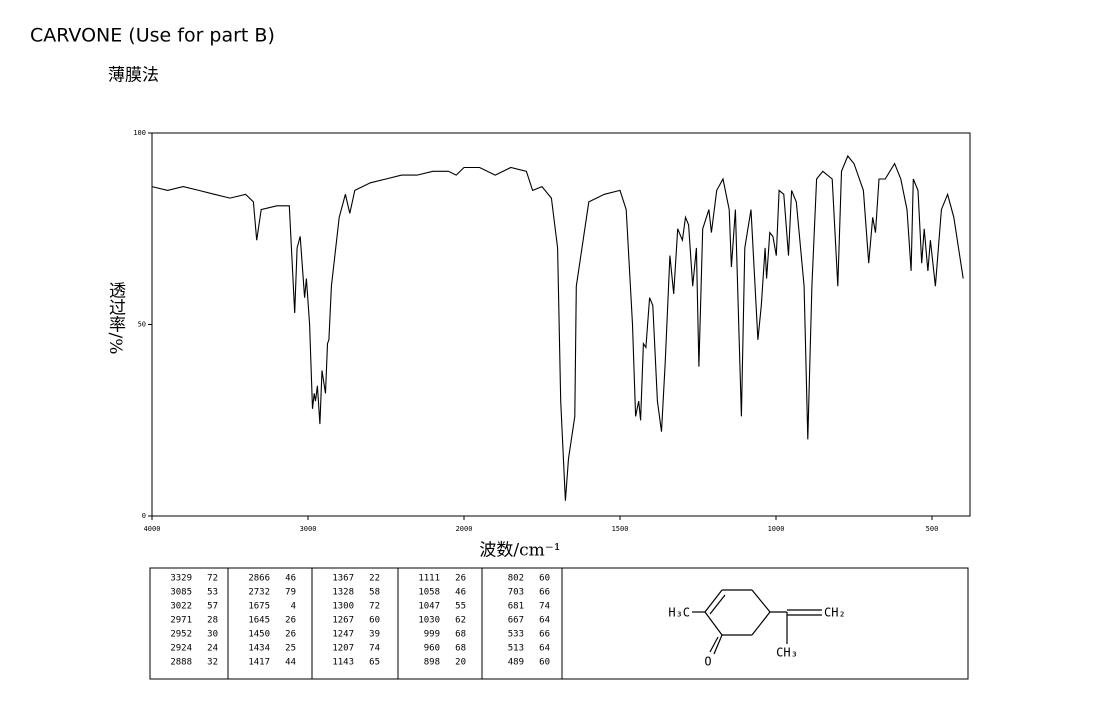 This screenshot has height=719, width=1105. Describe the element at coordinates (460, 607) in the screenshot. I see `table-cell: 55` at that location.